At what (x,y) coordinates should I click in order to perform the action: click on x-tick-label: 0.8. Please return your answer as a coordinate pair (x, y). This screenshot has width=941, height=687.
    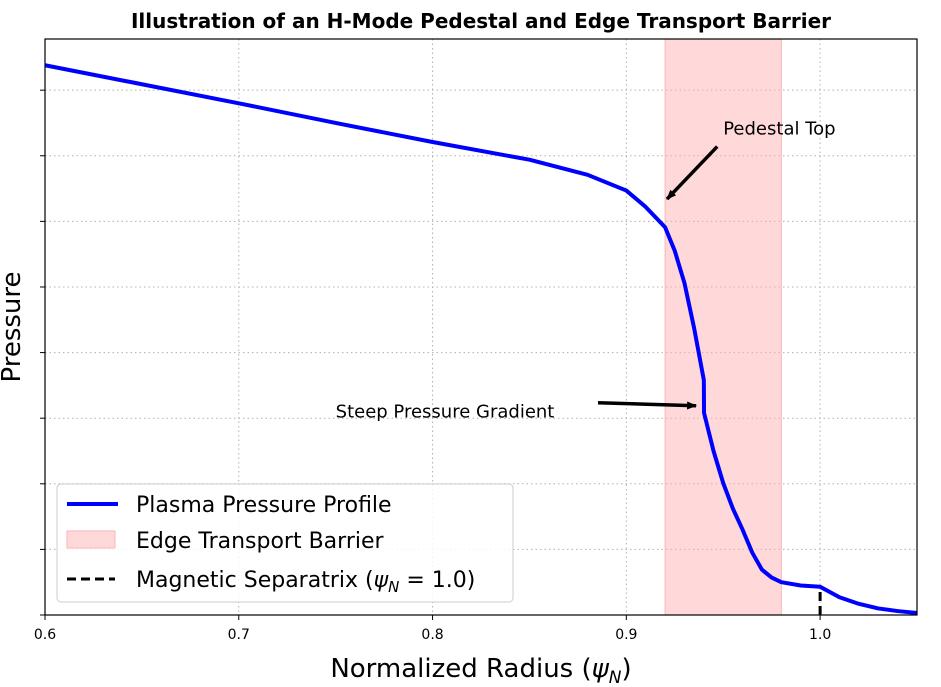
    Looking at the image, I should click on (432, 635).